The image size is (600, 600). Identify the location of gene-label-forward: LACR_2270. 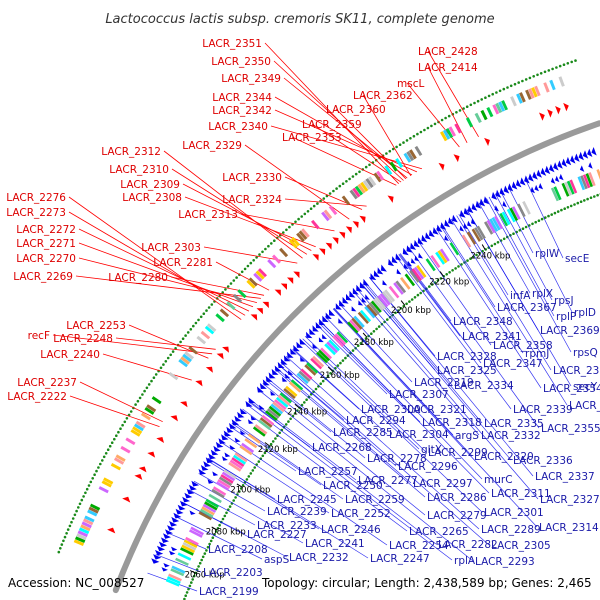
(46, 259).